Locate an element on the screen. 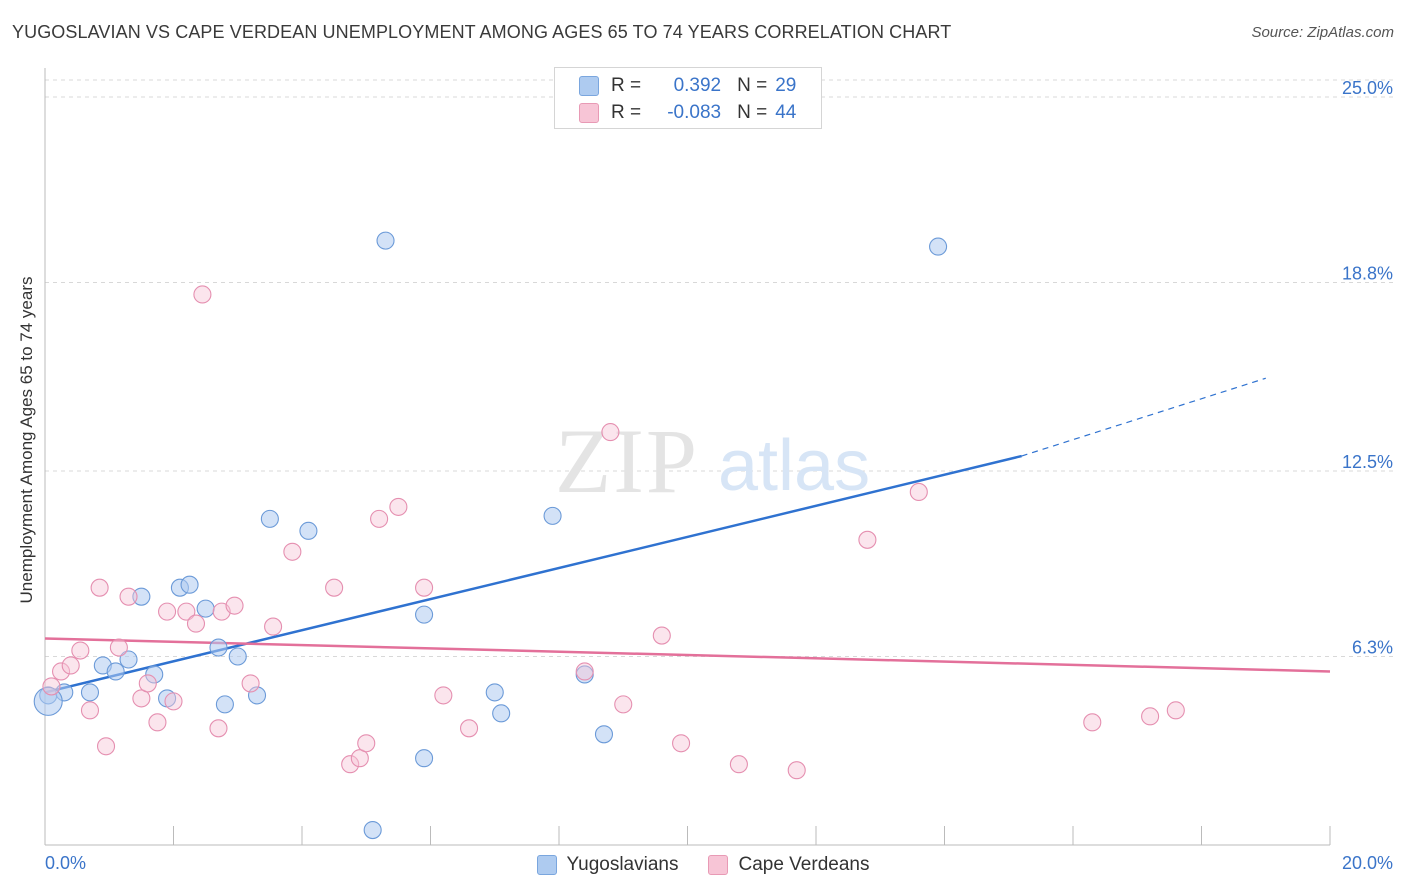 The height and width of the screenshot is (892, 1406). correlation-legend: R = 0.392 N = 29 R = -0.083 N = 44 is located at coordinates (688, 98).